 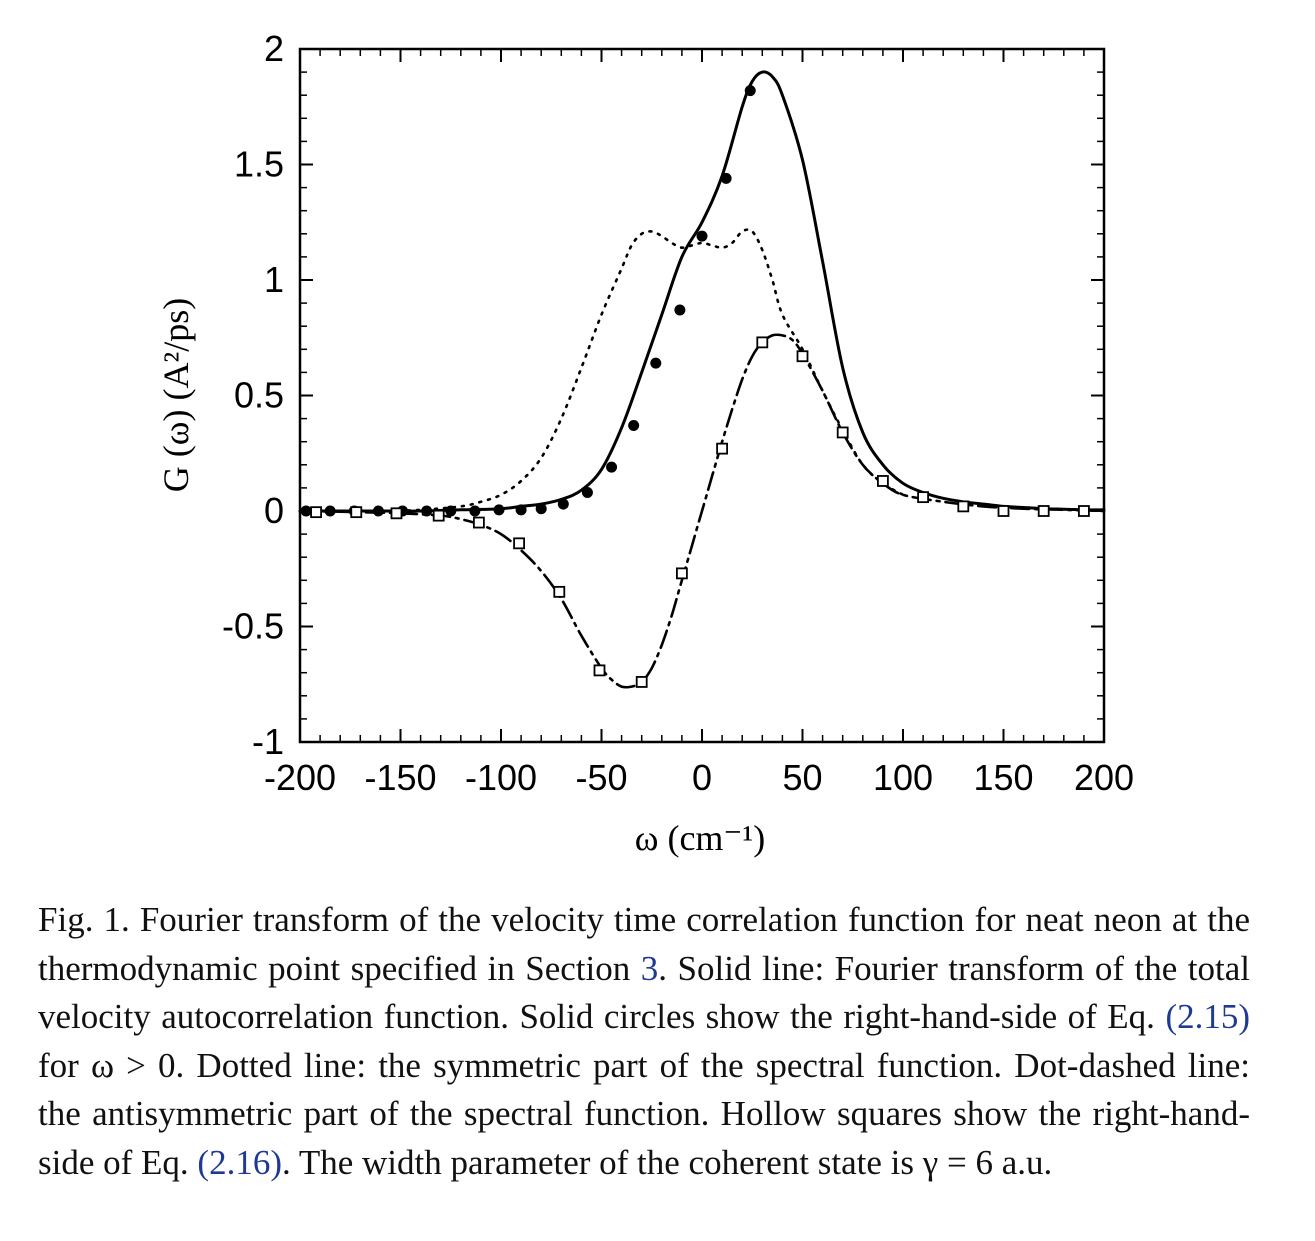 What do you see at coordinates (274, 279) in the screenshot?
I see `y-tick-label: 1` at bounding box center [274, 279].